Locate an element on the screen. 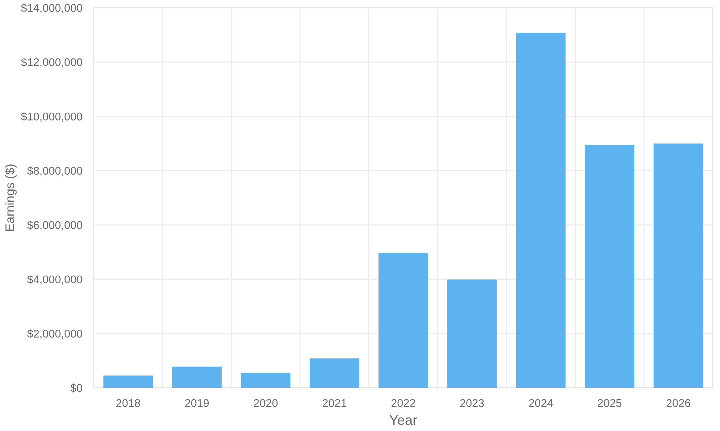  y-axis-title: Earnings ($) is located at coordinates (11, 198).